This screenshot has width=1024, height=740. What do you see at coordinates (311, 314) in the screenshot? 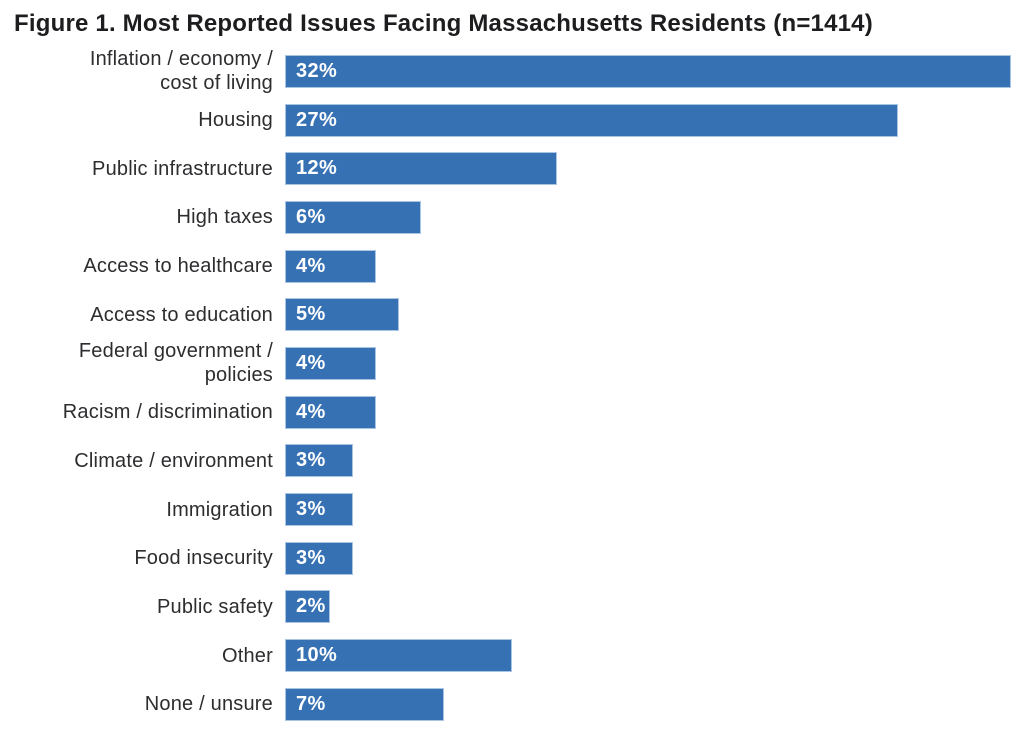
I see `value-label: 5%` at bounding box center [311, 314].